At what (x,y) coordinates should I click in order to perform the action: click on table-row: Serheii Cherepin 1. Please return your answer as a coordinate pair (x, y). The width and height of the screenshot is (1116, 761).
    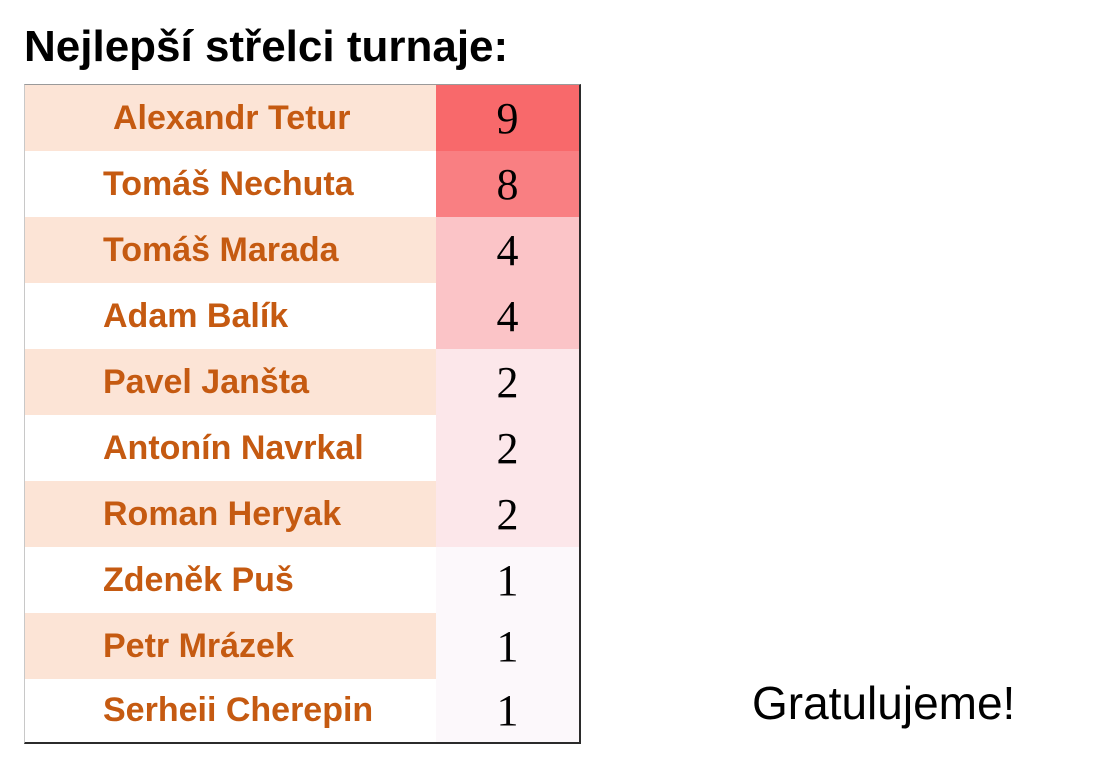
    Looking at the image, I should click on (302, 710).